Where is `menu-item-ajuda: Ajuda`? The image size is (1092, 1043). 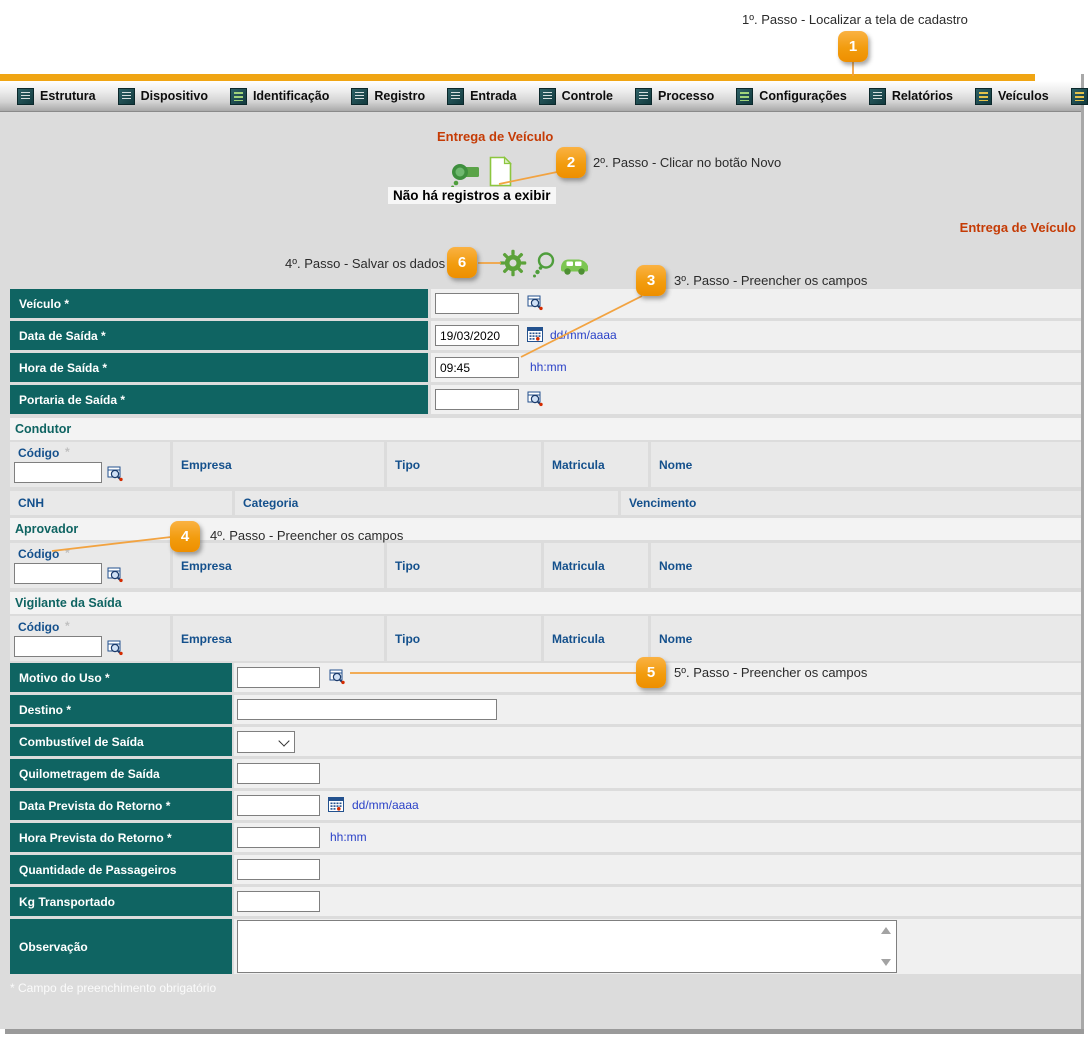 menu-item-ajuda: Ajuda is located at coordinates (1076, 96).